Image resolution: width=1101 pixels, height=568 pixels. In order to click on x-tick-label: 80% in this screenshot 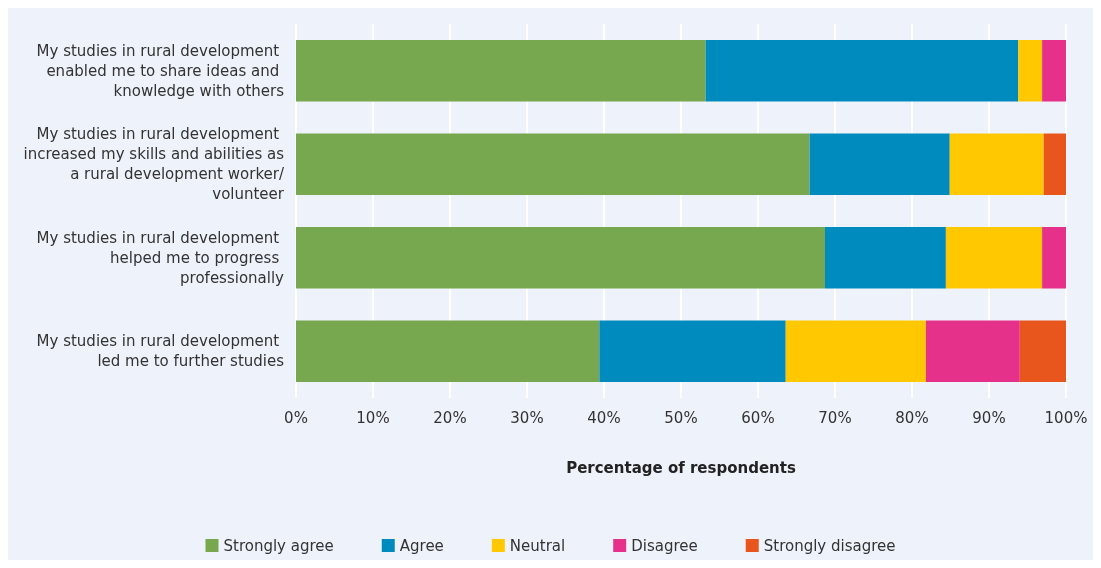, I will do `click(912, 417)`.